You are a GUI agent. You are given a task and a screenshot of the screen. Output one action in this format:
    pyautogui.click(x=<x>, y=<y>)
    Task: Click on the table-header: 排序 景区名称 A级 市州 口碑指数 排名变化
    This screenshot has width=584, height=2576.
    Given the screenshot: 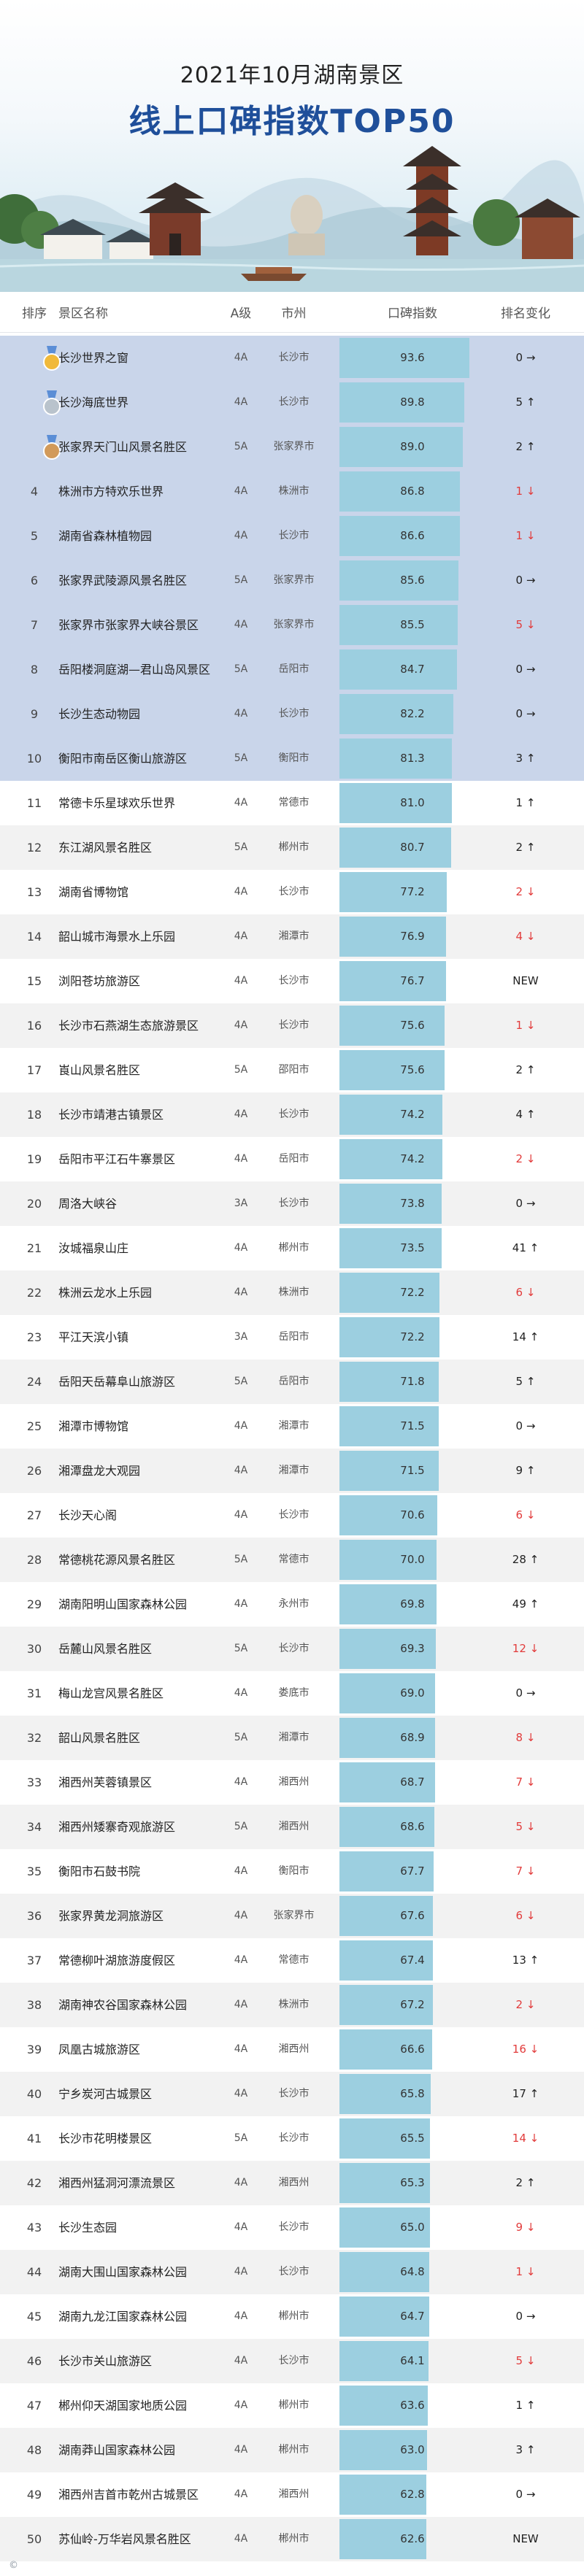 What is the action you would take?
    pyautogui.click(x=292, y=314)
    